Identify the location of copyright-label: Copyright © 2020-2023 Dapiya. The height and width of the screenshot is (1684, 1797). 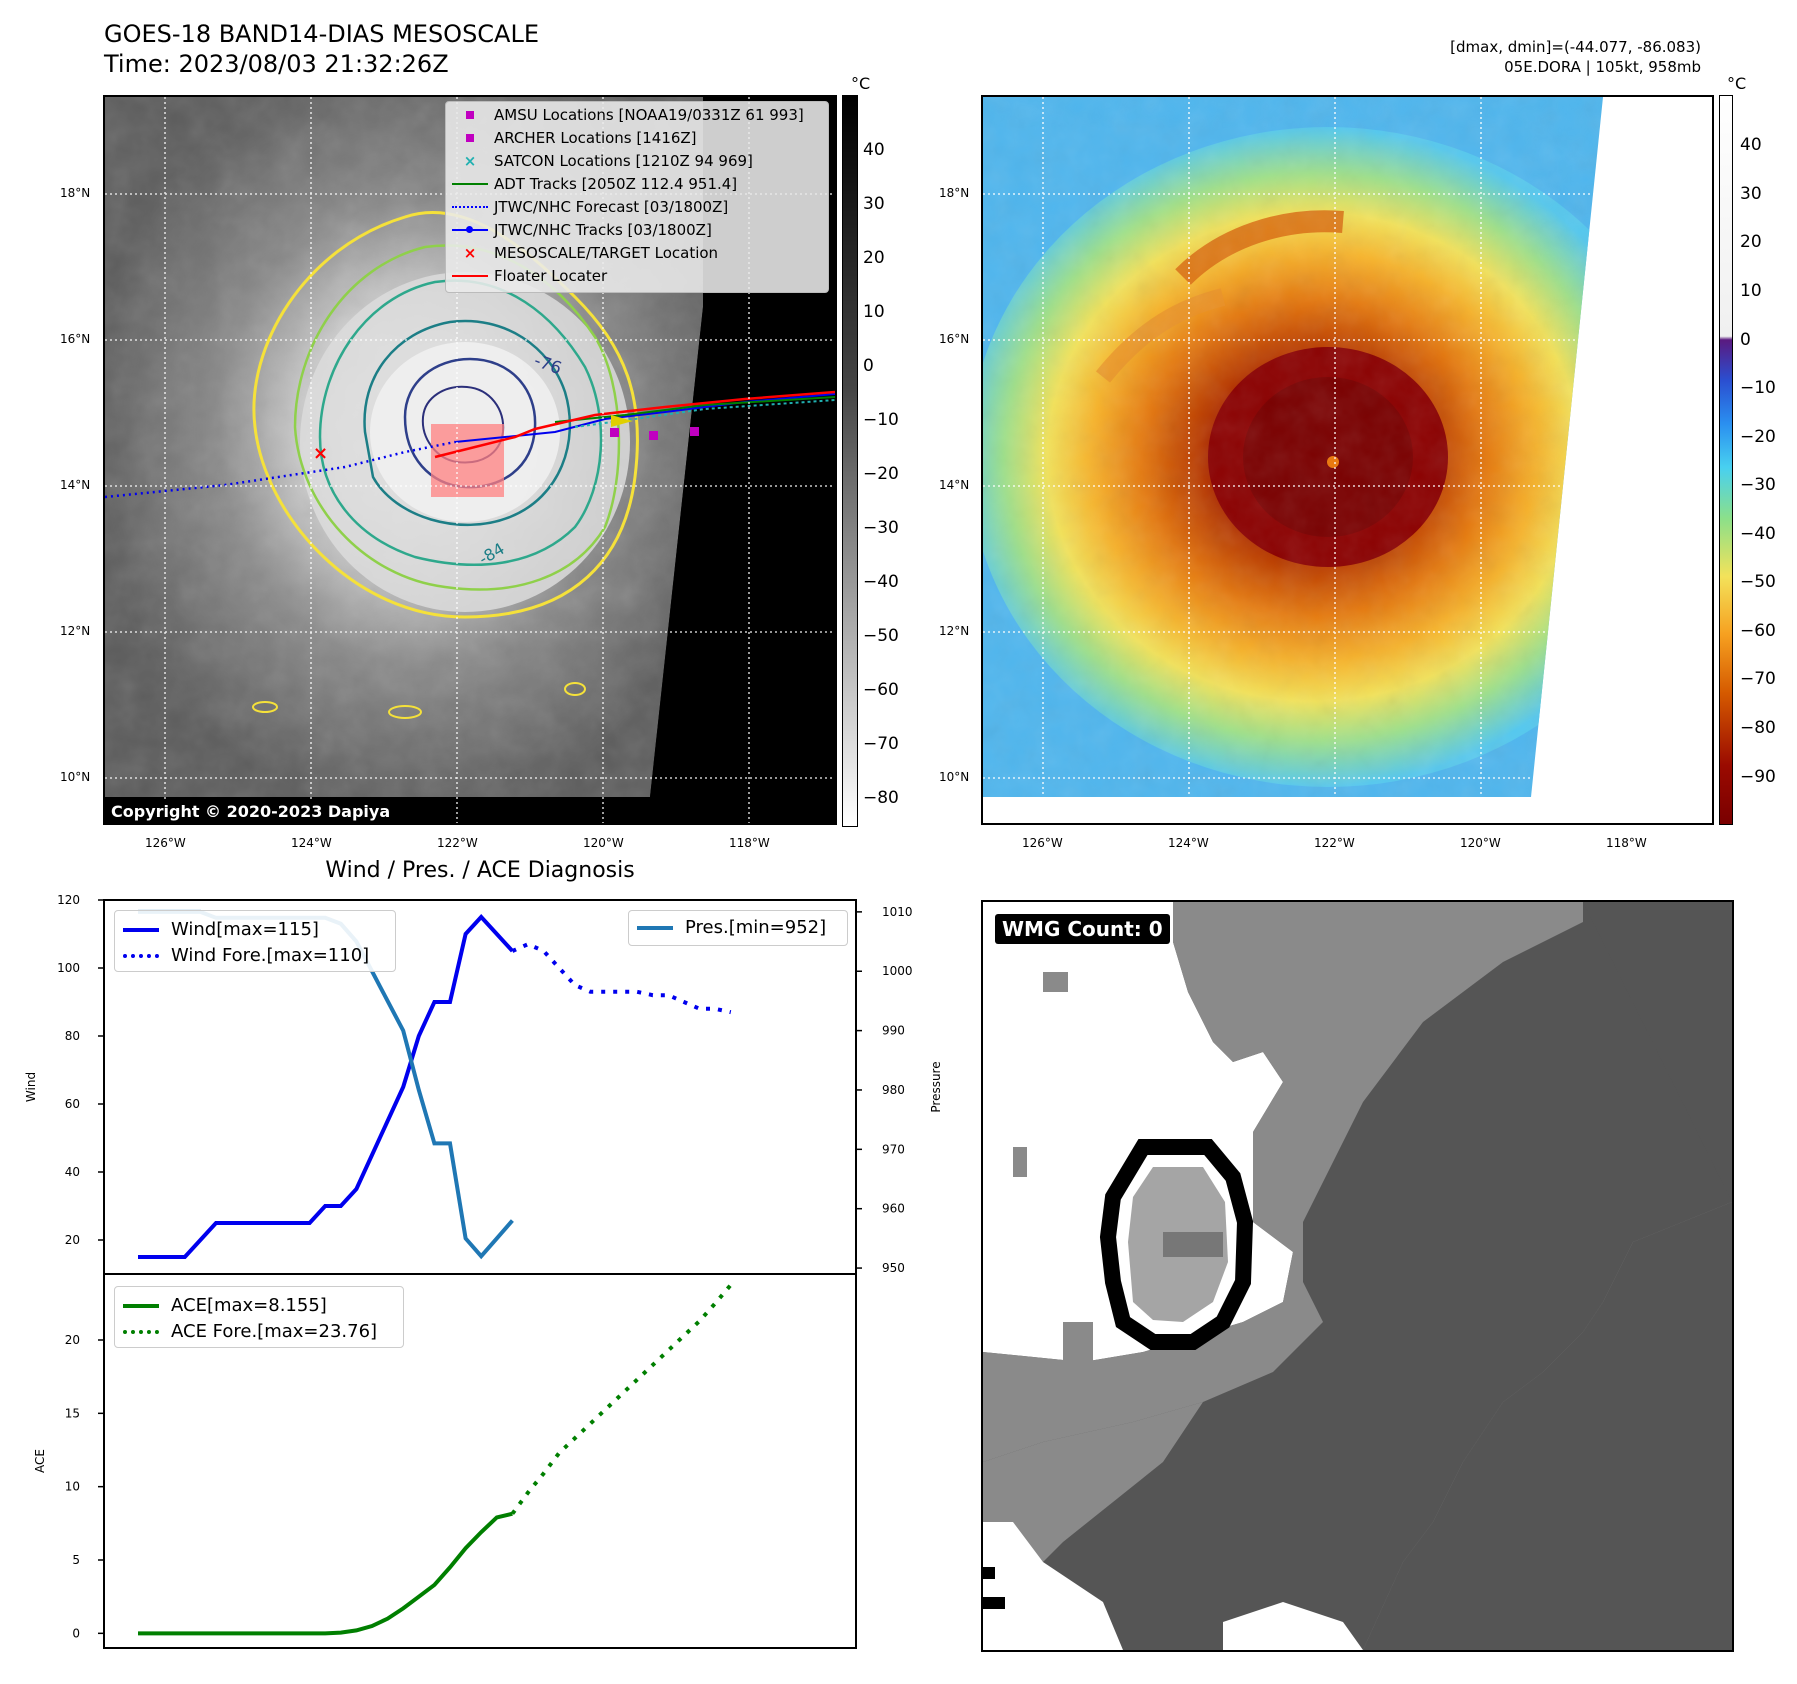
(251, 811).